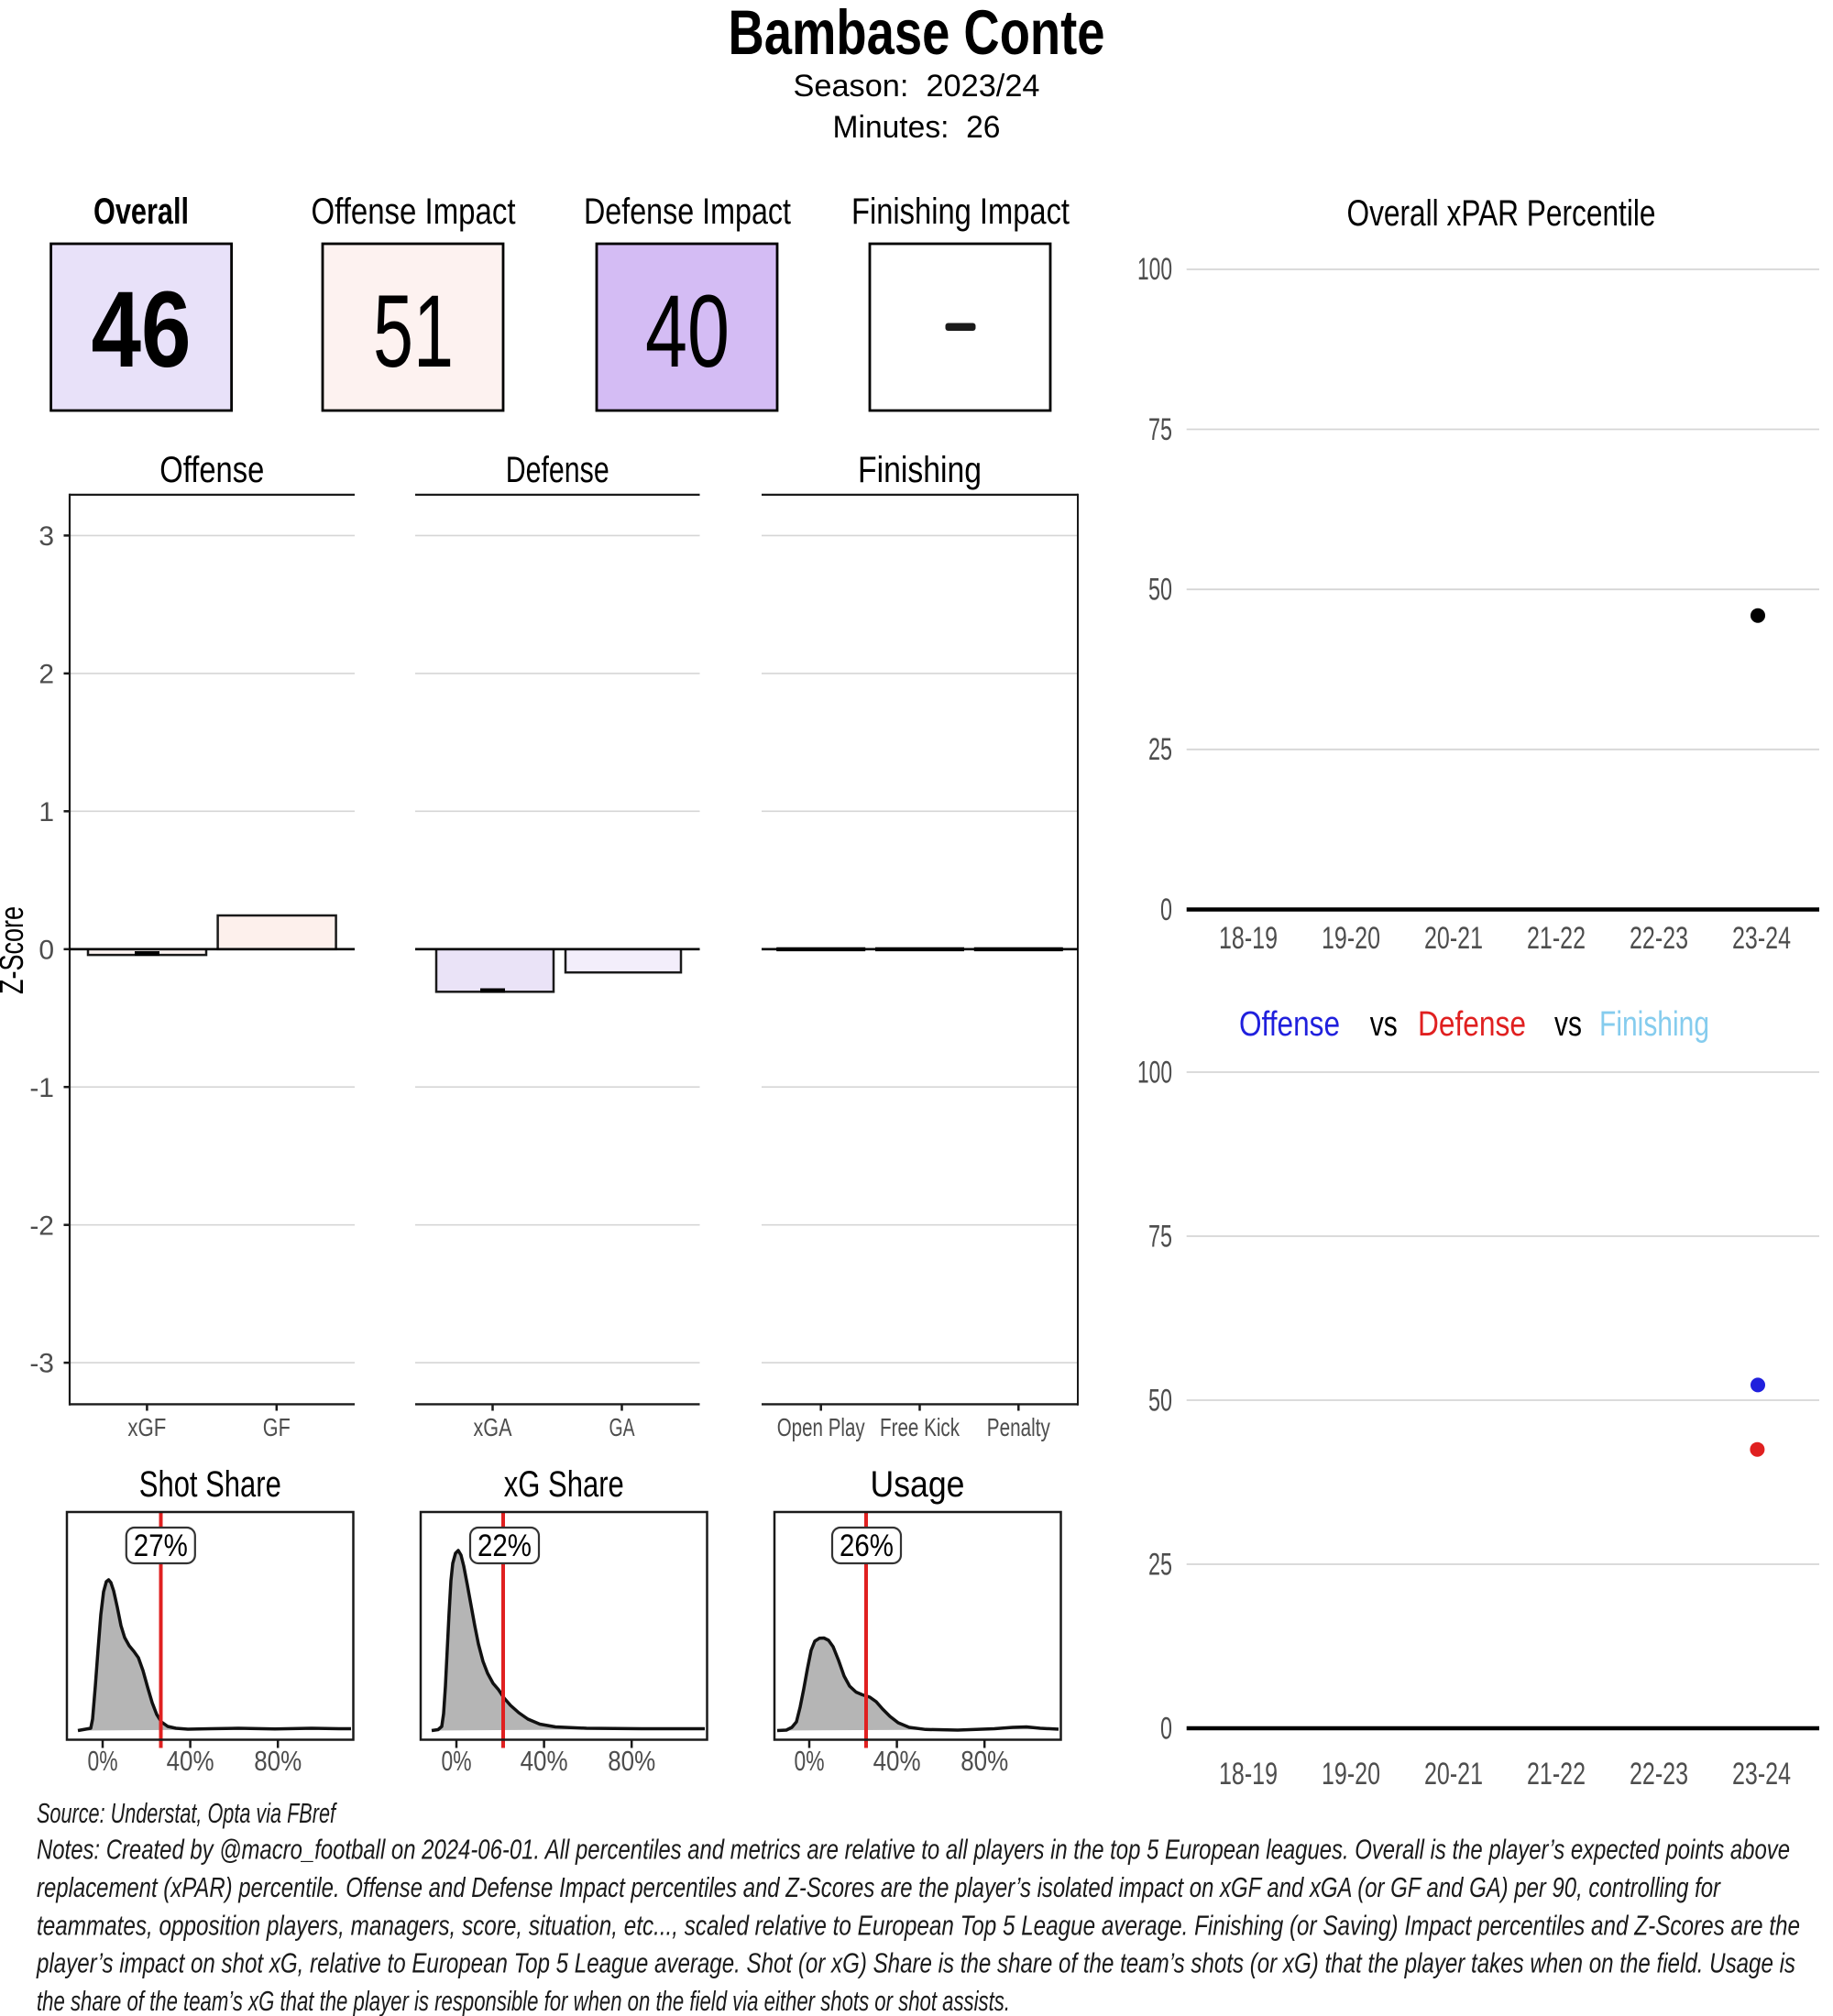 The image size is (1833, 2016). Describe the element at coordinates (687, 212) in the screenshot. I see `svg-text: Defense Impact` at that location.